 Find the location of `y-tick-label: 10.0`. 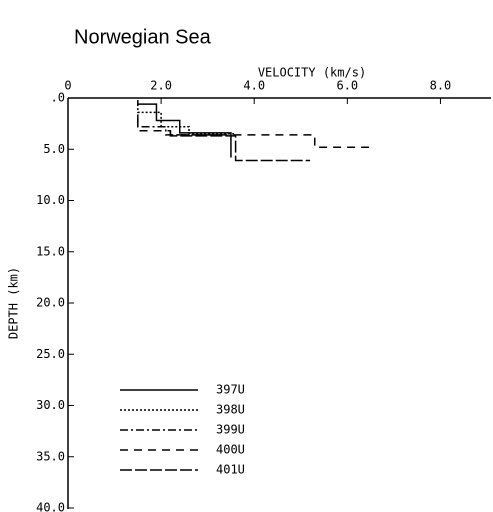

y-tick-label: 10.0 is located at coordinates (50, 200).